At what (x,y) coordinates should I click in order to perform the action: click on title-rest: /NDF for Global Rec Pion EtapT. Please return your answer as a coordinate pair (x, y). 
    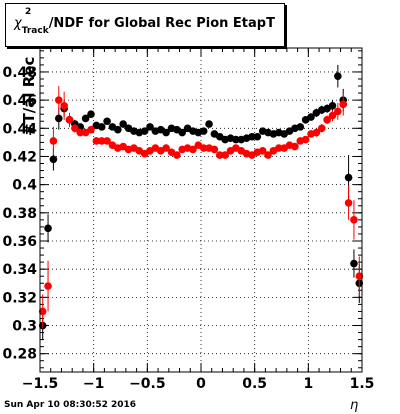
    Looking at the image, I should click on (161, 23).